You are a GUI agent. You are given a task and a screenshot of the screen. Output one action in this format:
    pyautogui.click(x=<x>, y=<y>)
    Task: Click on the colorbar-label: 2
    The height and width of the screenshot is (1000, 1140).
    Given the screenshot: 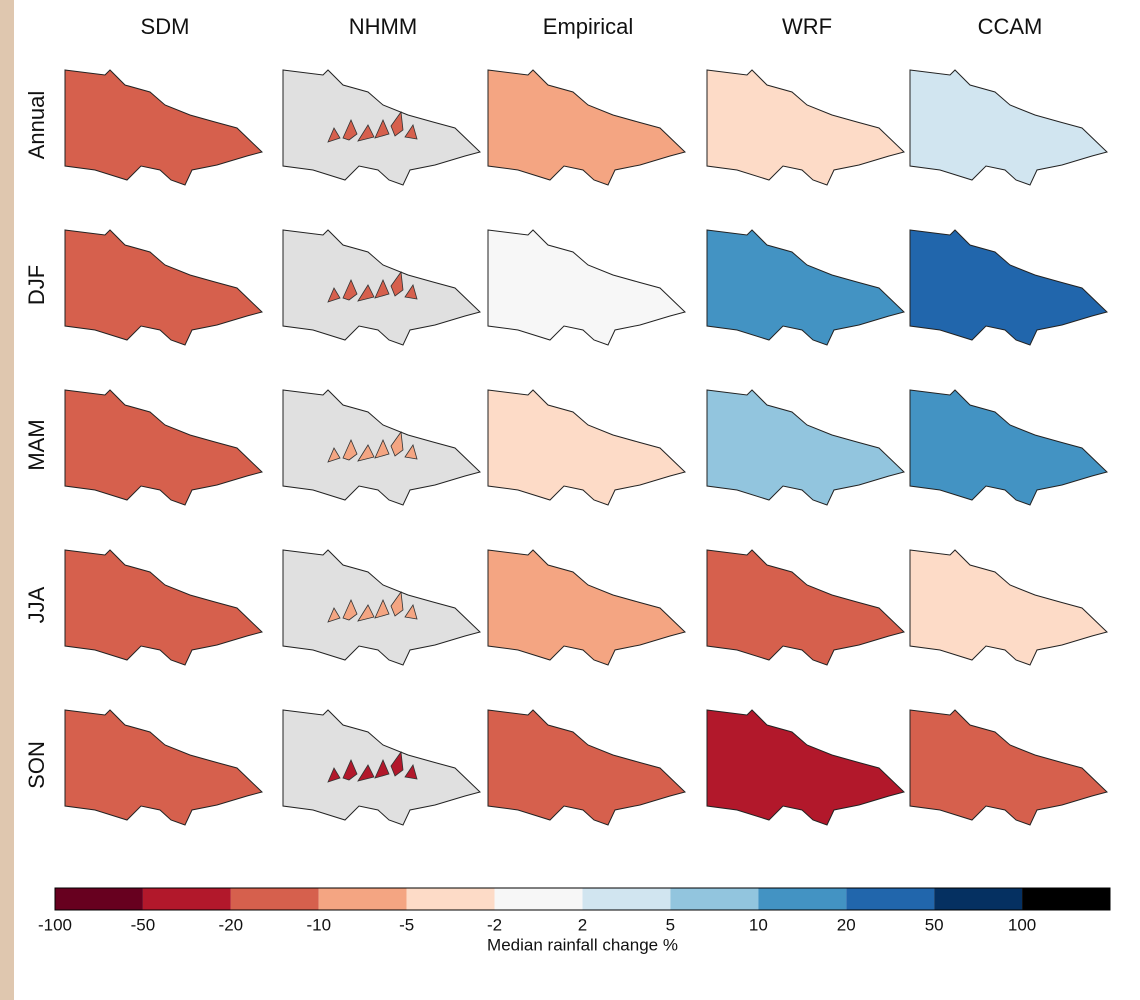 What is the action you would take?
    pyautogui.click(x=582, y=924)
    